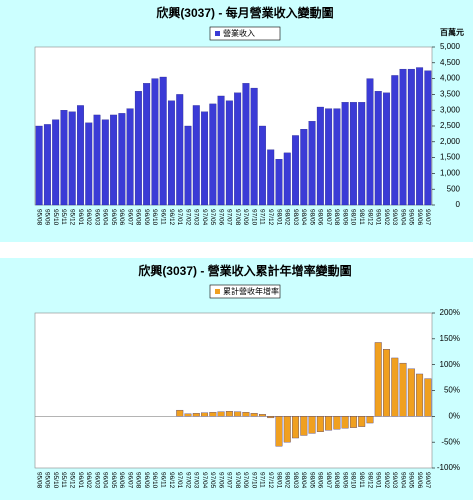 This screenshot has width=473, height=500. I want to click on x-tick-label: 99/05, so click(411, 480).